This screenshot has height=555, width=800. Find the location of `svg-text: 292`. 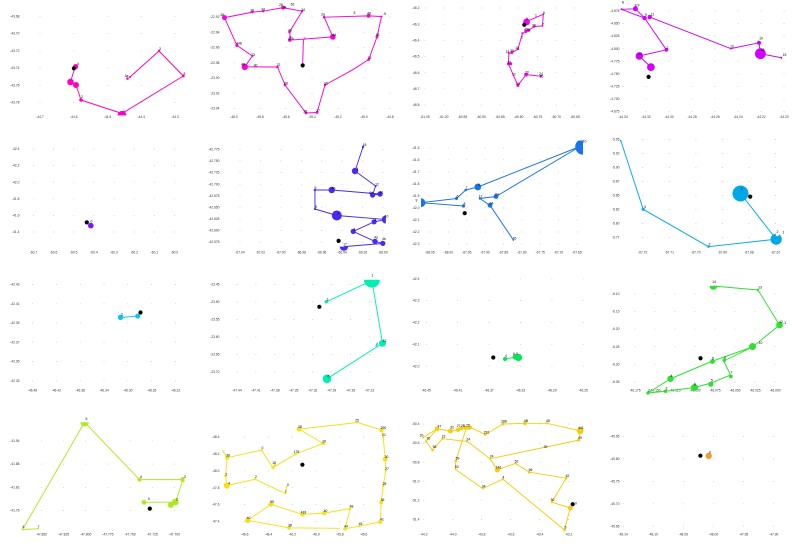

svg-text: 292 is located at coordinates (487, 433).